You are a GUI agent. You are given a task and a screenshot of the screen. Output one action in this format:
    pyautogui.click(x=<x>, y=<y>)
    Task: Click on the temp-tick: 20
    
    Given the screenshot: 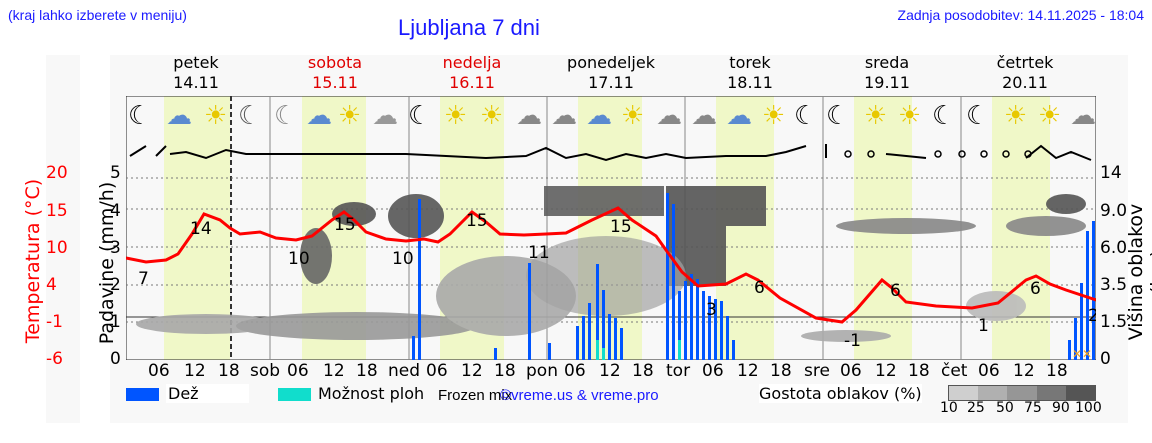 What is the action you would take?
    pyautogui.click(x=57, y=173)
    